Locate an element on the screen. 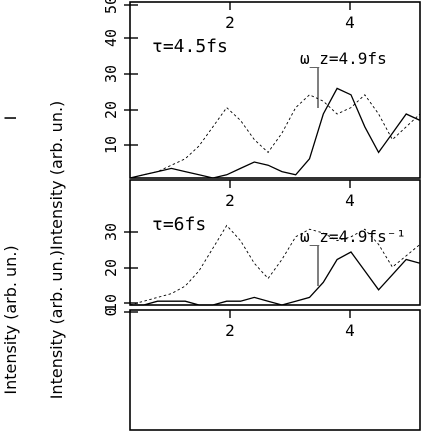 The height and width of the screenshot is (441, 436). panel-1-ytick-label: 50 is located at coordinates (111, 7).